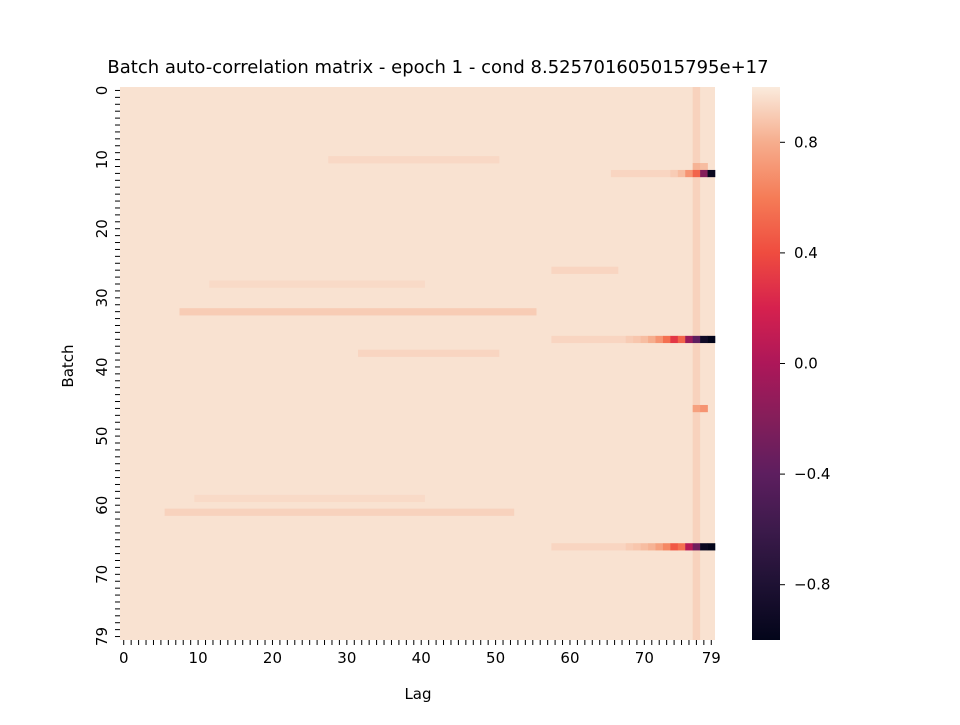  I want to click on x-axis-ticks: 0 10 20 30 40 50 60 70 79, so click(420, 653).